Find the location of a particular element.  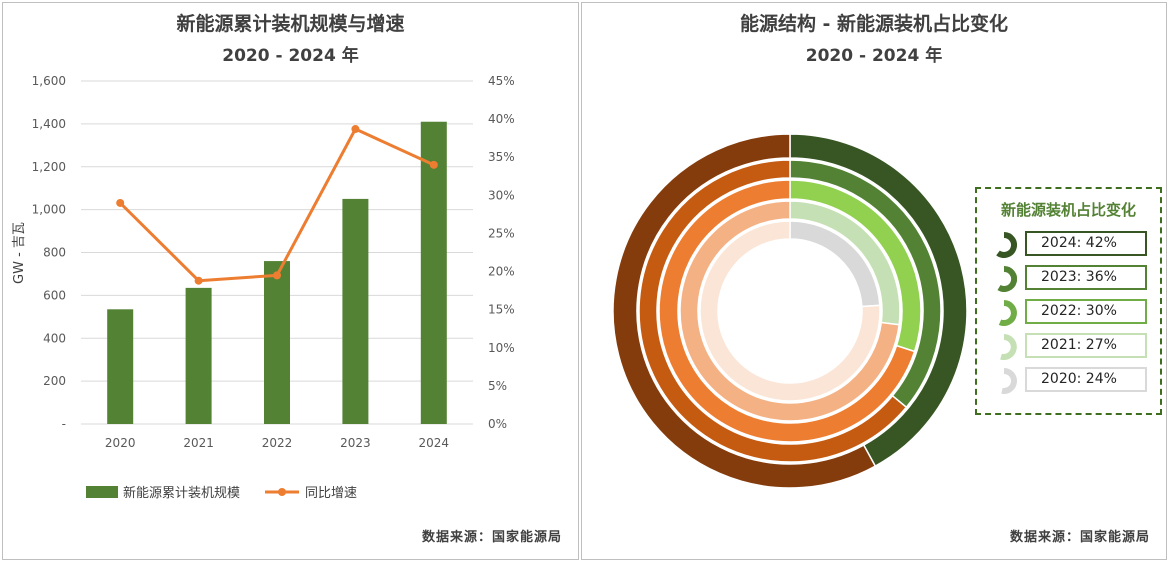

left-source-note: 数据来源：国家能源局 is located at coordinates (491, 537).